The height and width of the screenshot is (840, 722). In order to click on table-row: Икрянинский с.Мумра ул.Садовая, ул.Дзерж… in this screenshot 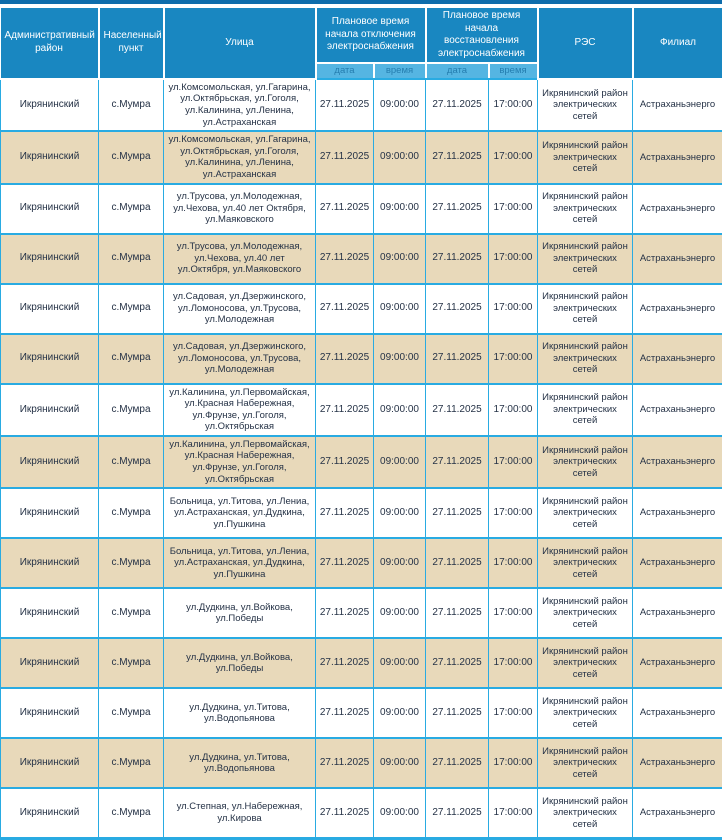, I will do `click(361, 359)`.